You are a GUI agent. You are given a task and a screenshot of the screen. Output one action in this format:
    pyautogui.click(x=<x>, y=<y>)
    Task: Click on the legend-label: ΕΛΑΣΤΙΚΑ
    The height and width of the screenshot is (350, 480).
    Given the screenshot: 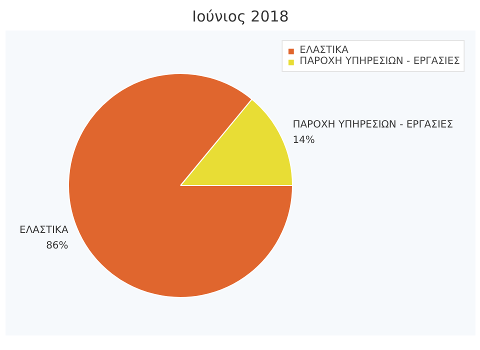 What is the action you would take?
    pyautogui.click(x=324, y=50)
    